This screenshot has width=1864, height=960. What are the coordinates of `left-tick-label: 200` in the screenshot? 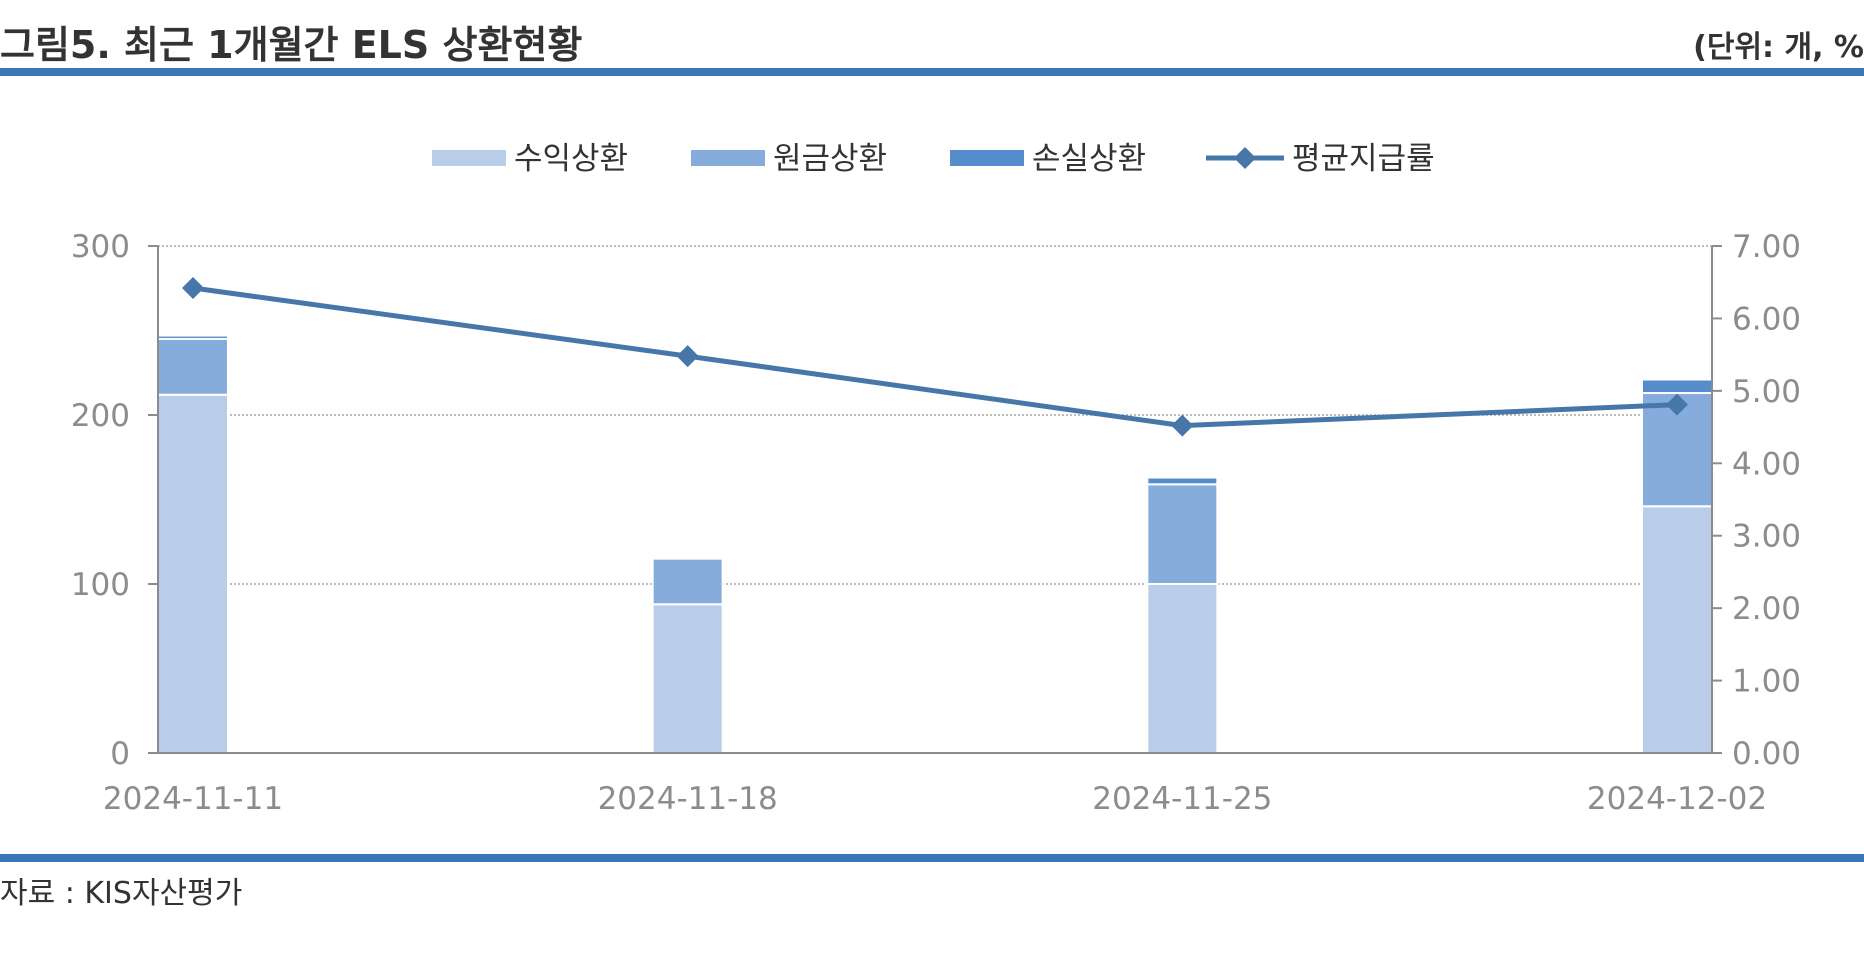 It's located at (100, 416).